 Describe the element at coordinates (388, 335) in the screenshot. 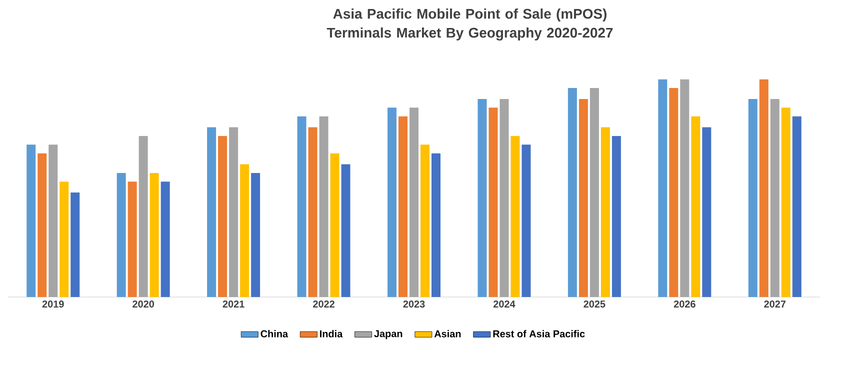

I see `legend-label: Japan` at that location.